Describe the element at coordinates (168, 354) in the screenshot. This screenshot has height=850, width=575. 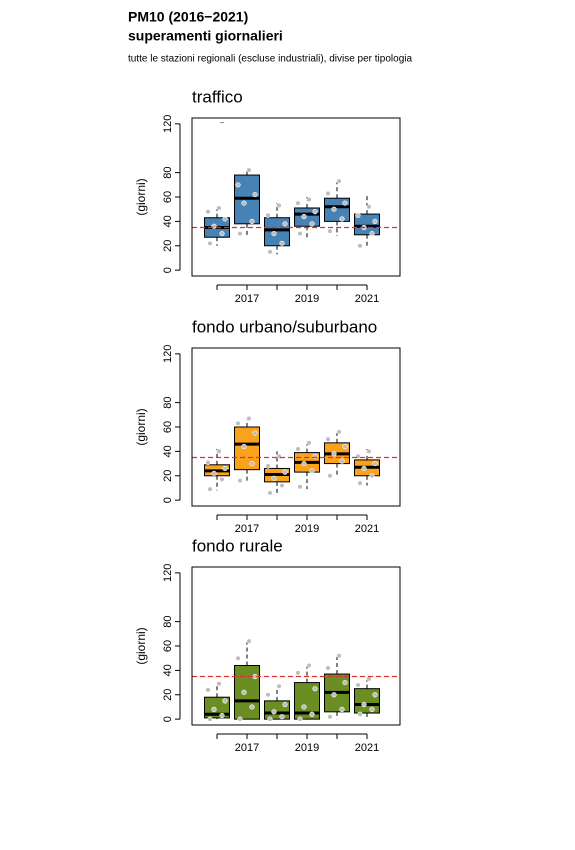
I see `y-tick-label: 120` at that location.